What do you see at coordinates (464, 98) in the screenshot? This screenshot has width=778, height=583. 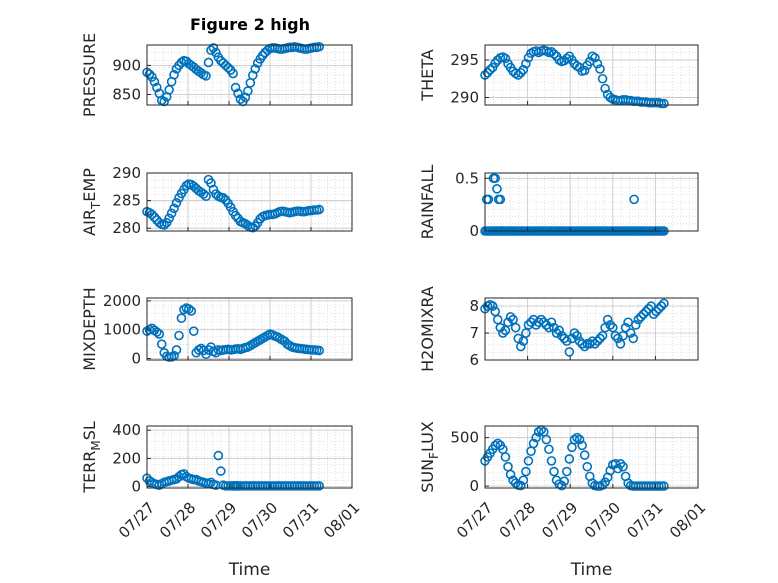 I see `y-tick-label: 290` at bounding box center [464, 98].